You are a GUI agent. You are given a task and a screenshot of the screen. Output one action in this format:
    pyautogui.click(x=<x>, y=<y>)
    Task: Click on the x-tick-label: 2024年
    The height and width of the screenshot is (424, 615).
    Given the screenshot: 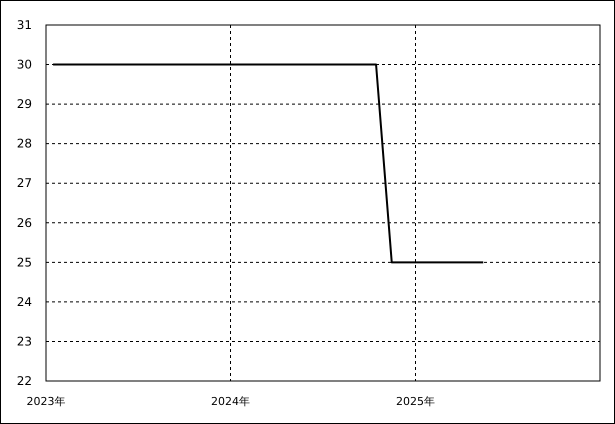 What is the action you would take?
    pyautogui.click(x=230, y=401)
    